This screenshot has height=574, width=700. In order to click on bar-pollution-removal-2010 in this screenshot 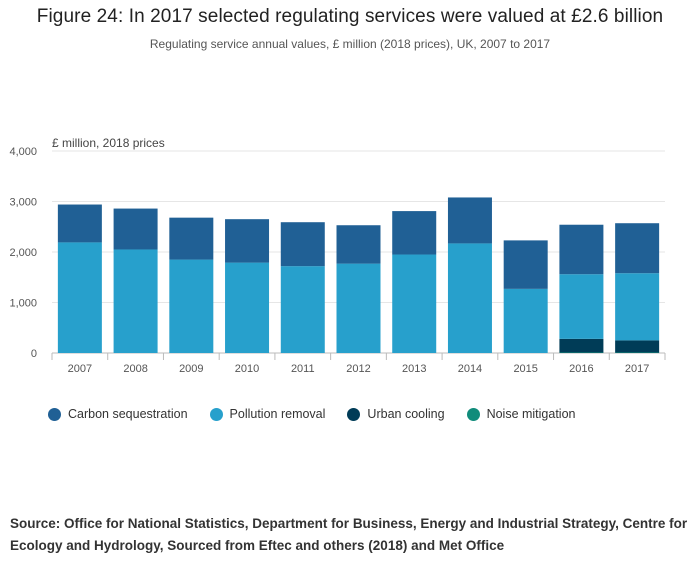, I will do `click(247, 307)`.